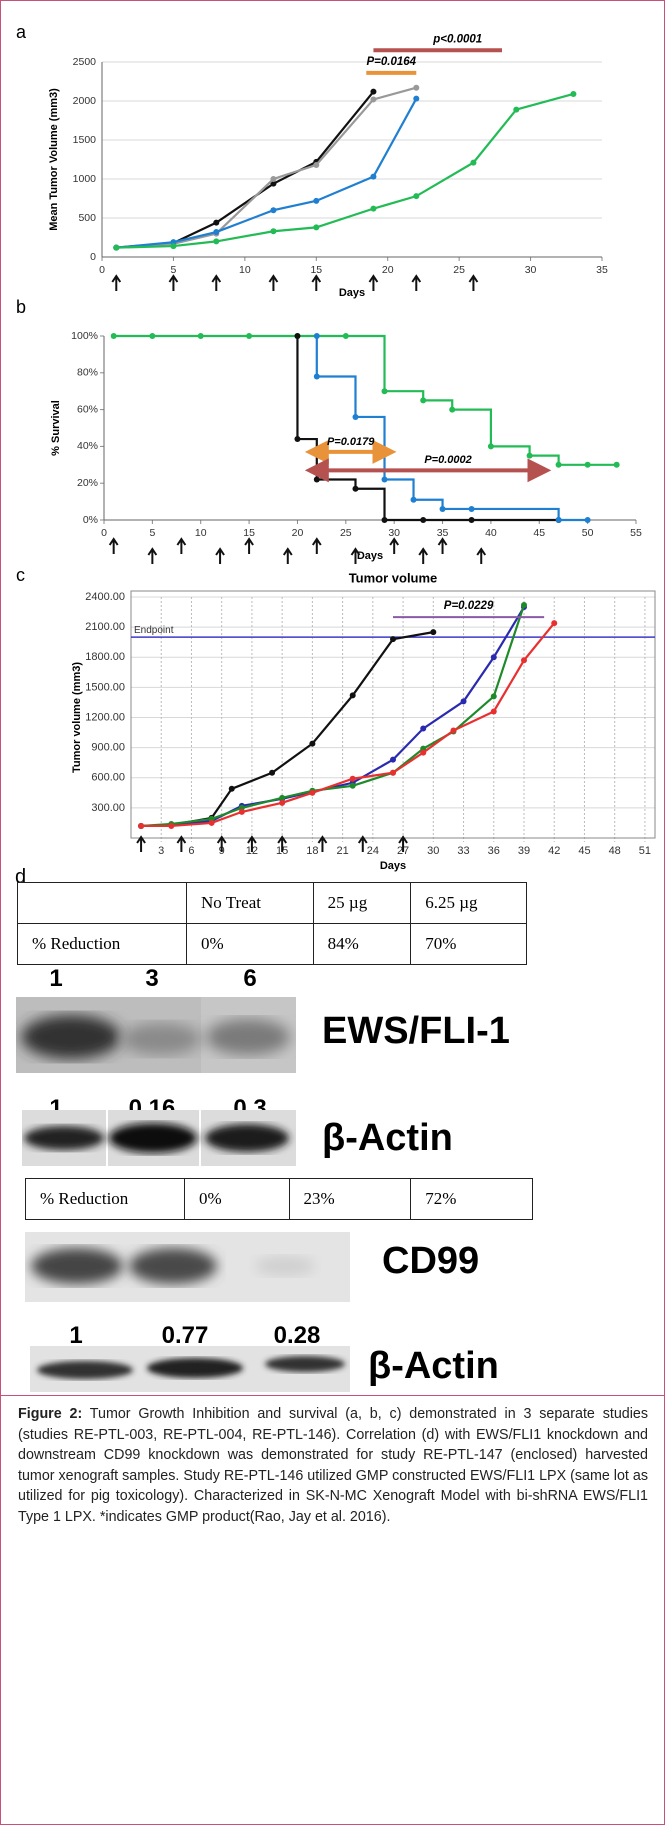  Describe the element at coordinates (105, 1199) in the screenshot. I see `cell: % Reduction` at that location.